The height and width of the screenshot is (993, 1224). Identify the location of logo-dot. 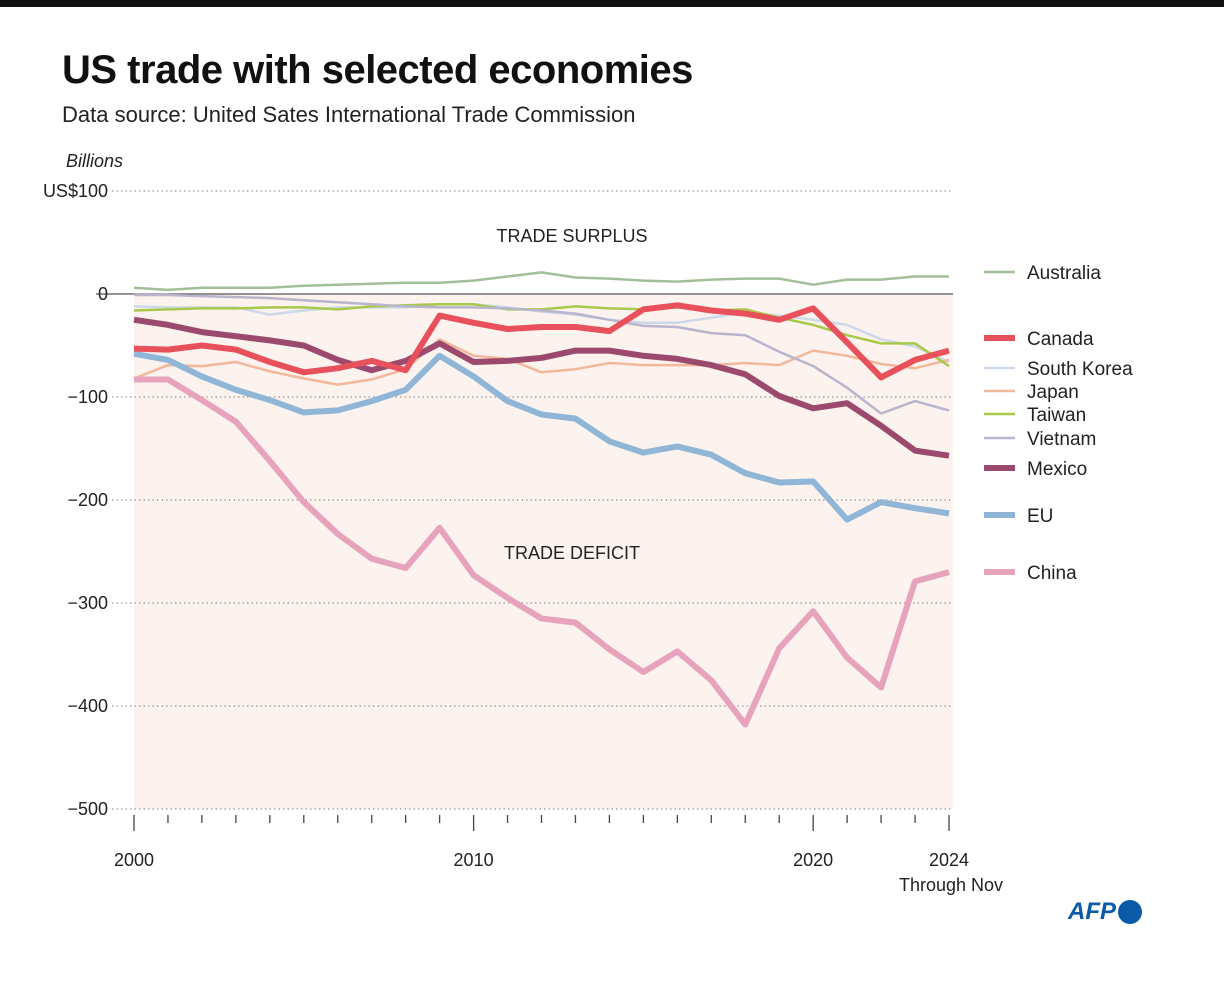
(1130, 912).